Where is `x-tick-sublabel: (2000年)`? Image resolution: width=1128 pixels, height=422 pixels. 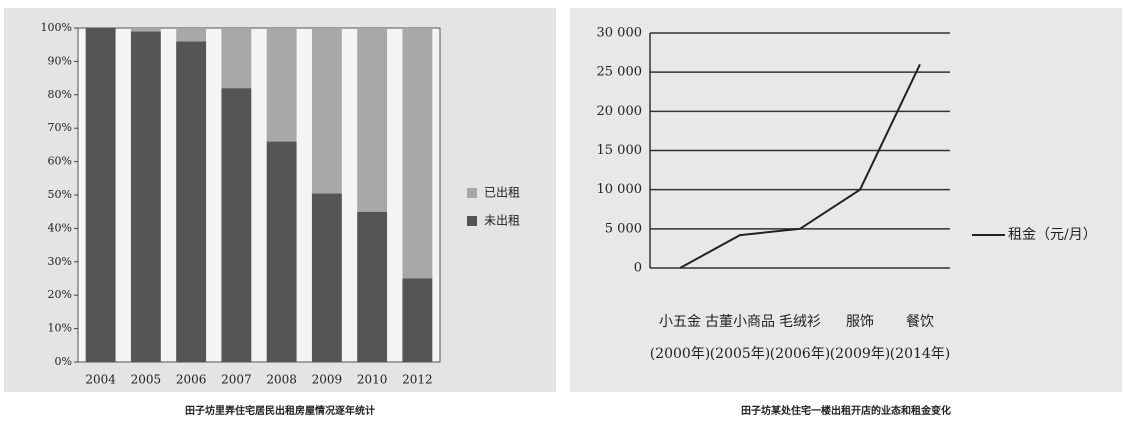
x-tick-sublabel: (2000年) is located at coordinates (680, 354).